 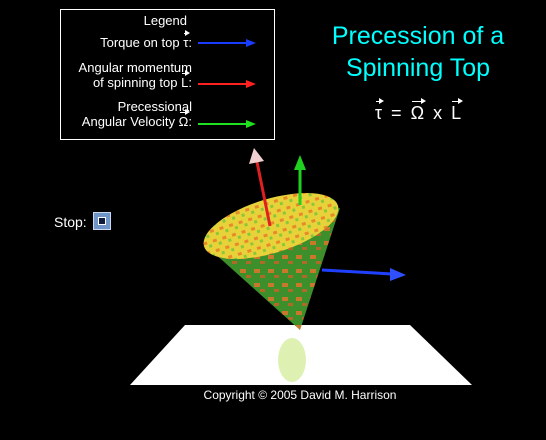 What do you see at coordinates (438, 113) in the screenshot?
I see `formula-op: x` at bounding box center [438, 113].